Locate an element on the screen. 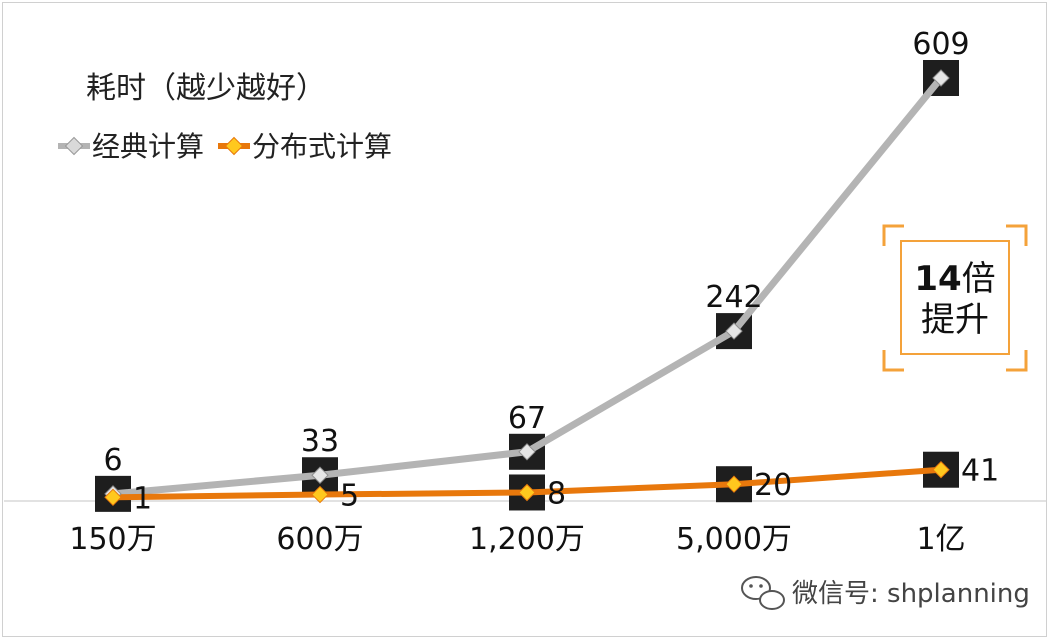  callout-box is located at coordinates (955, 297).